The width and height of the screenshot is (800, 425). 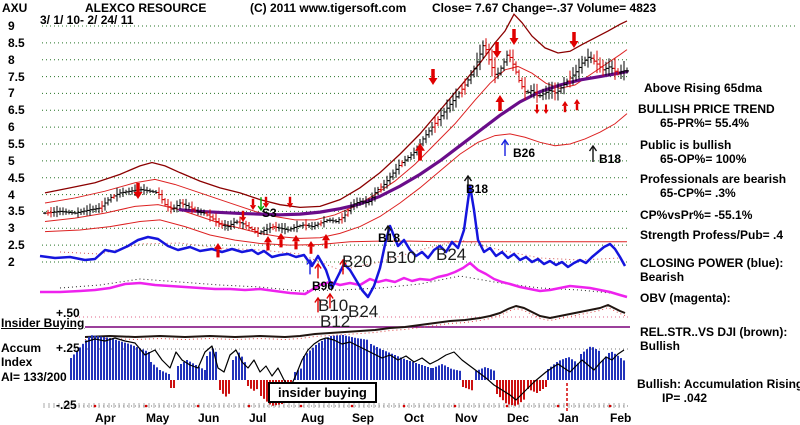 I want to click on month-label: Jun, so click(x=209, y=418).